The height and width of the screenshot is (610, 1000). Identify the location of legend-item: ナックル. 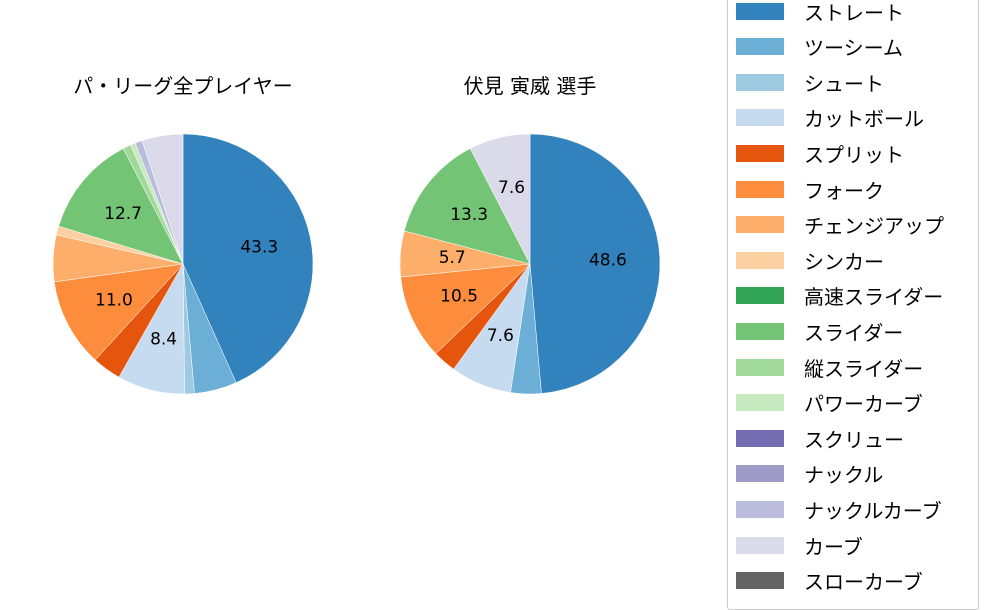
(810, 475).